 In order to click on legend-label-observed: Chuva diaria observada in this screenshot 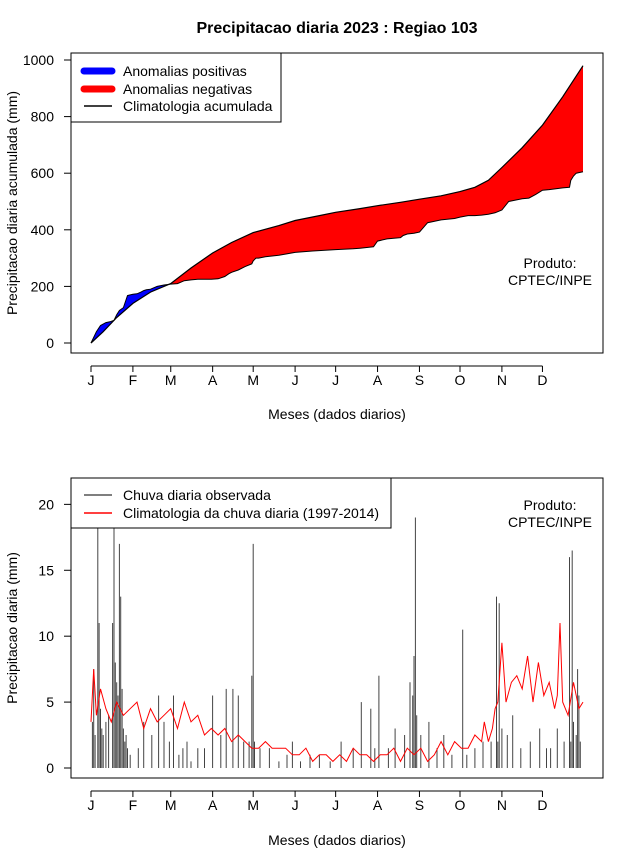, I will do `click(197, 495)`.